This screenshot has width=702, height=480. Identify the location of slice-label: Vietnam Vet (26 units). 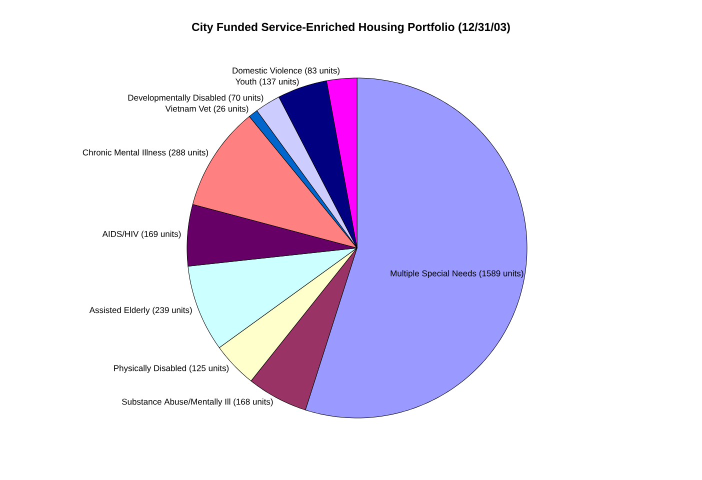
(206, 109).